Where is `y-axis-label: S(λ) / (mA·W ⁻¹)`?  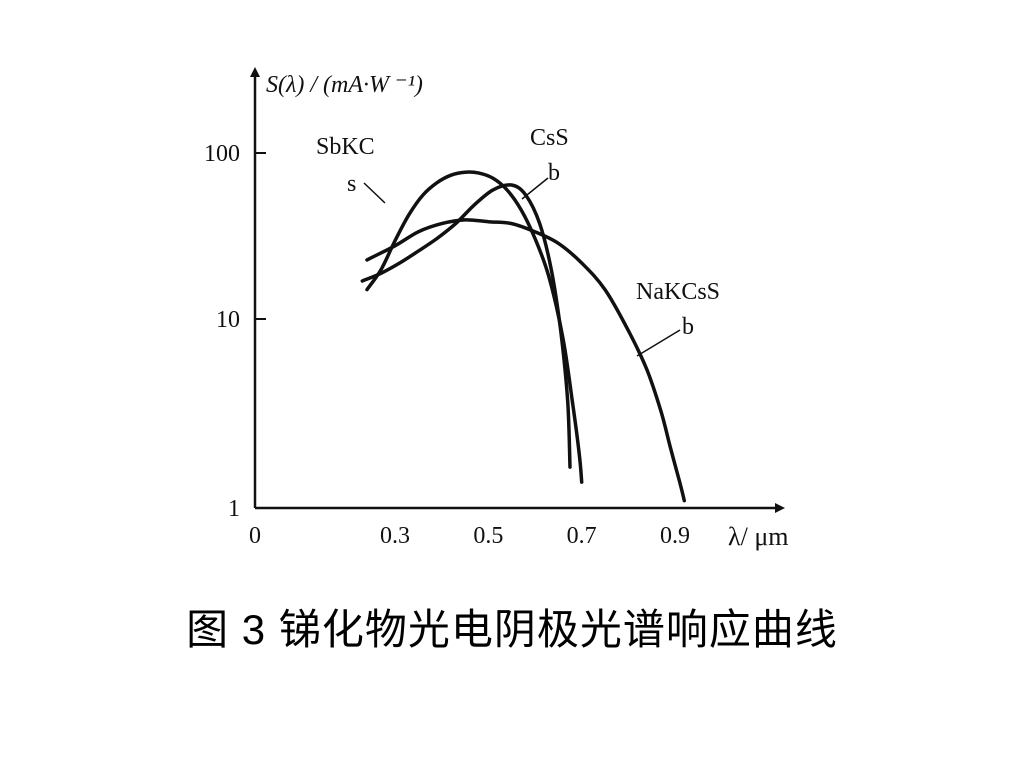 y-axis-label: S(λ) / (mA·W ⁻¹) is located at coordinates (344, 85).